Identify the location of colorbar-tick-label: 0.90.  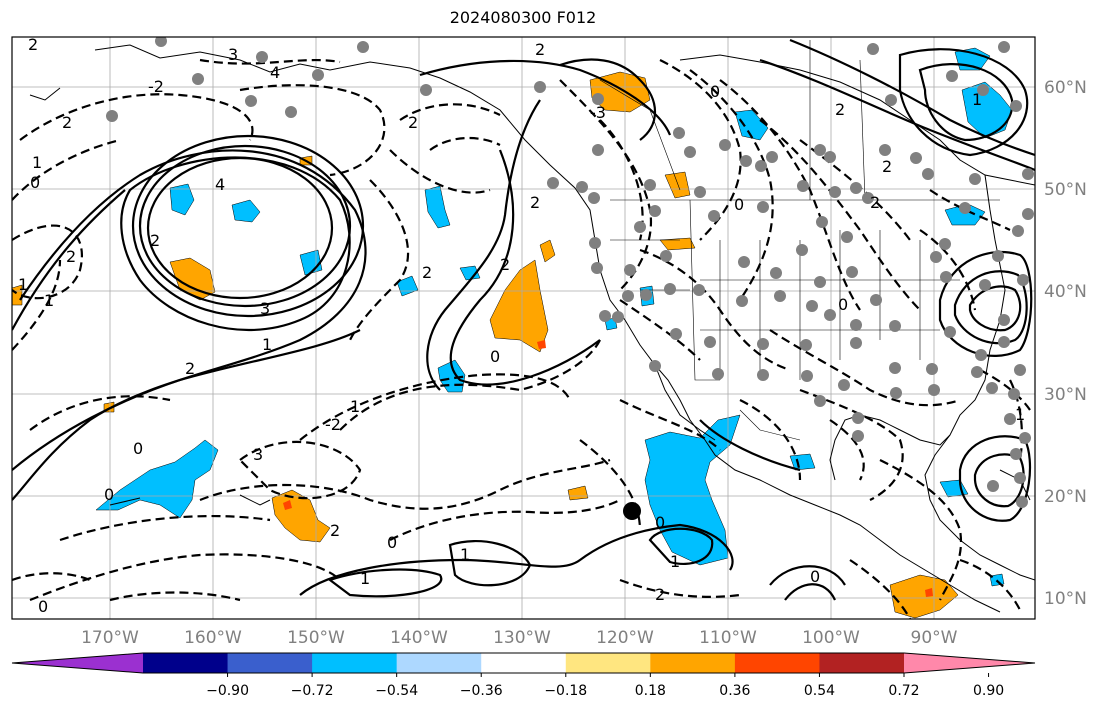
(988, 691).